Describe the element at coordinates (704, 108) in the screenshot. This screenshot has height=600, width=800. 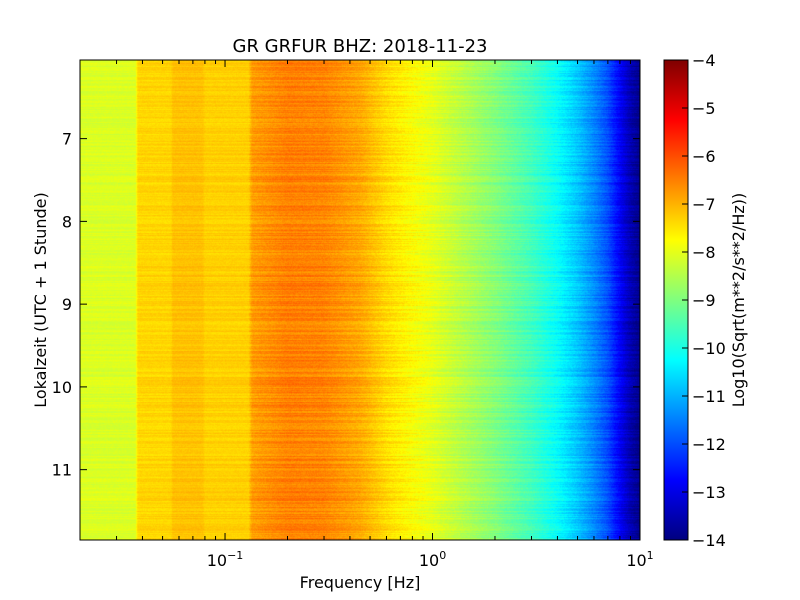
I see `colorbar-tick-label: −5` at that location.